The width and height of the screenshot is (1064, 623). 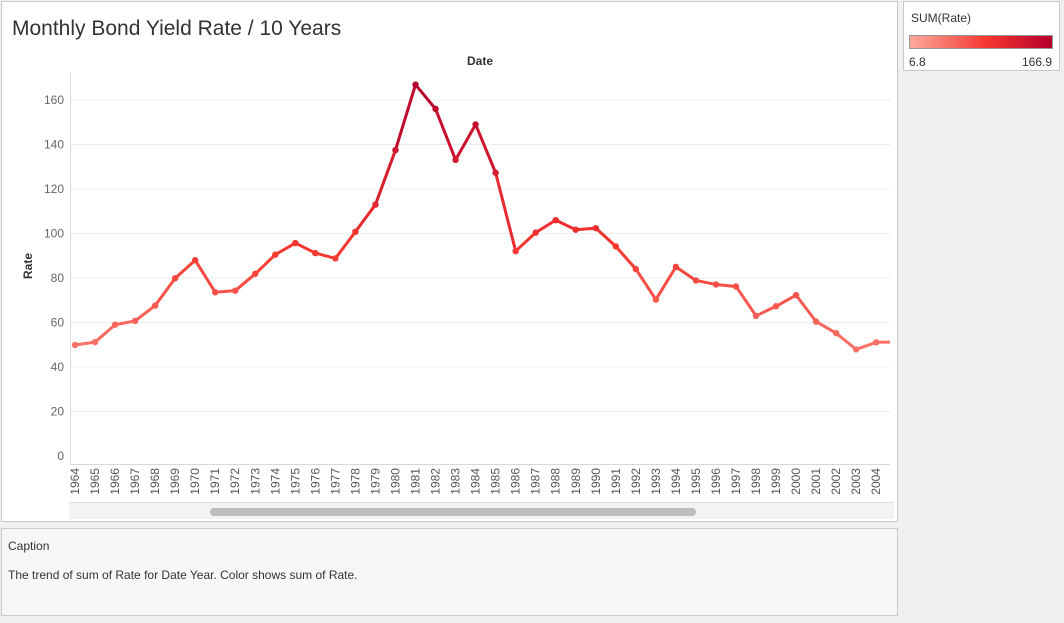 I want to click on chart-title: Monthly Bond Yield Rate / 10 Years, so click(x=177, y=28).